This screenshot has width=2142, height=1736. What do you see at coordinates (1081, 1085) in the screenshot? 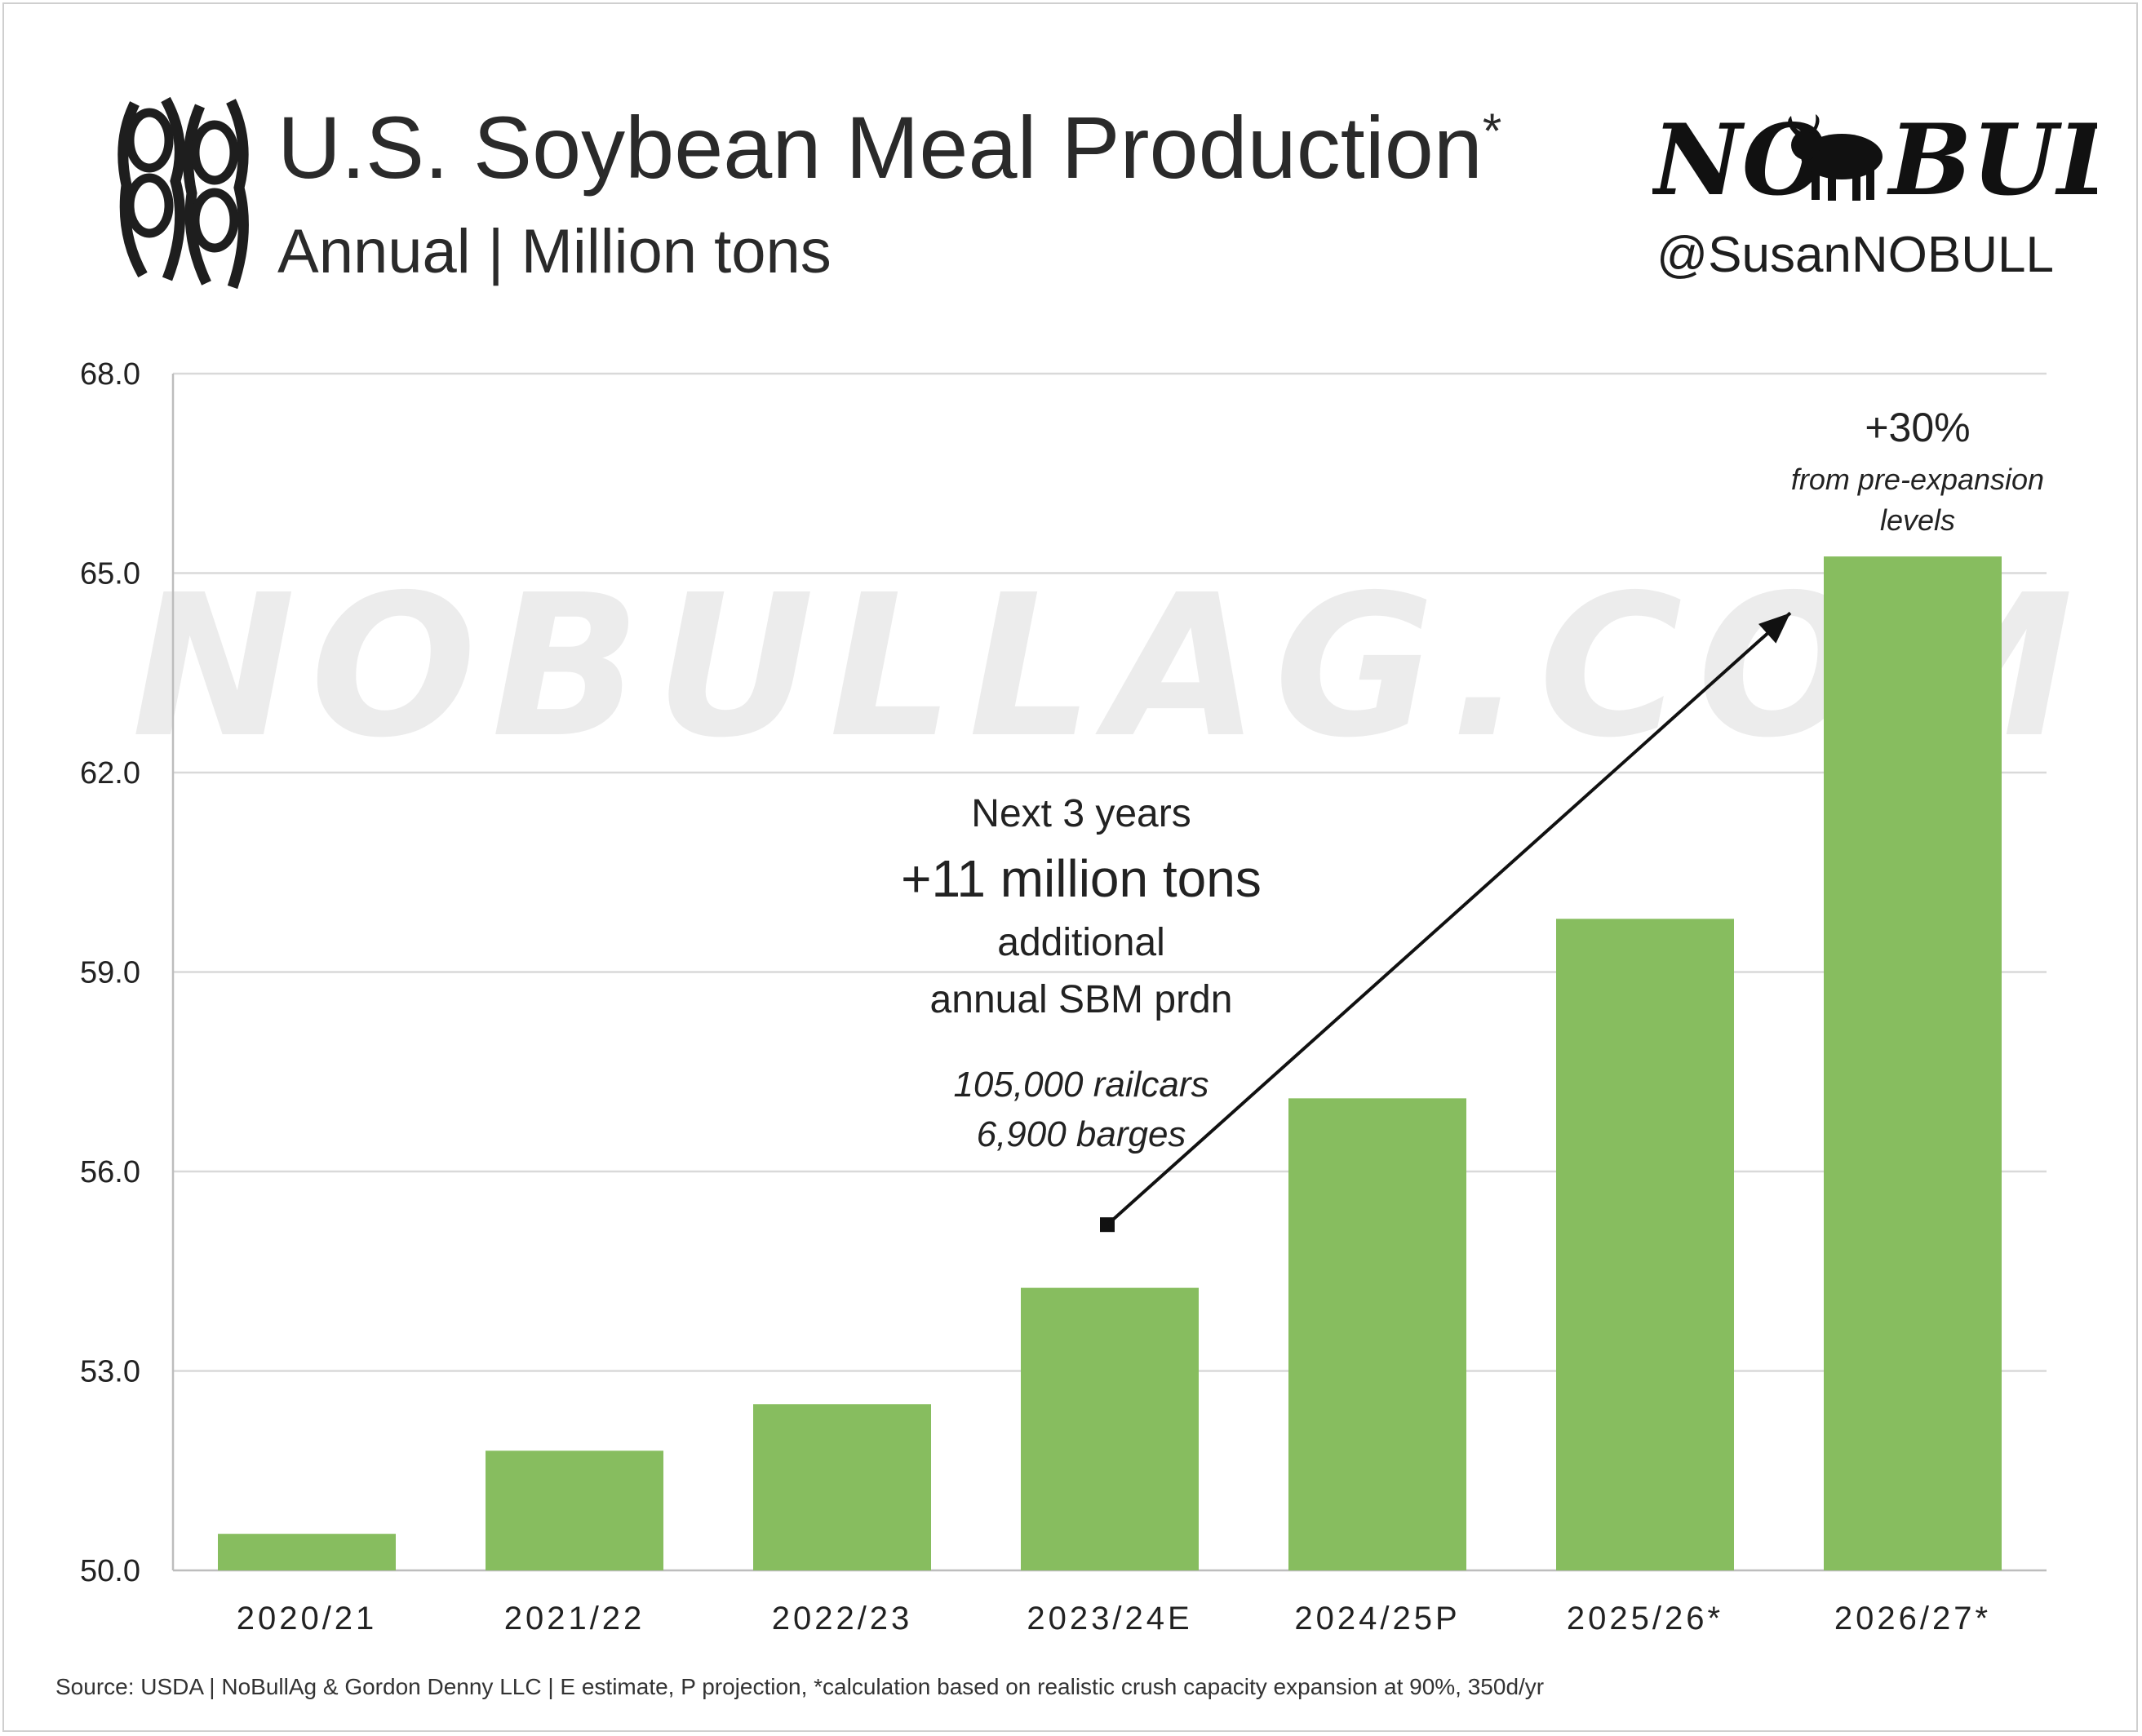
I see `annotation-railcars: 105,000 railcars` at bounding box center [1081, 1085].